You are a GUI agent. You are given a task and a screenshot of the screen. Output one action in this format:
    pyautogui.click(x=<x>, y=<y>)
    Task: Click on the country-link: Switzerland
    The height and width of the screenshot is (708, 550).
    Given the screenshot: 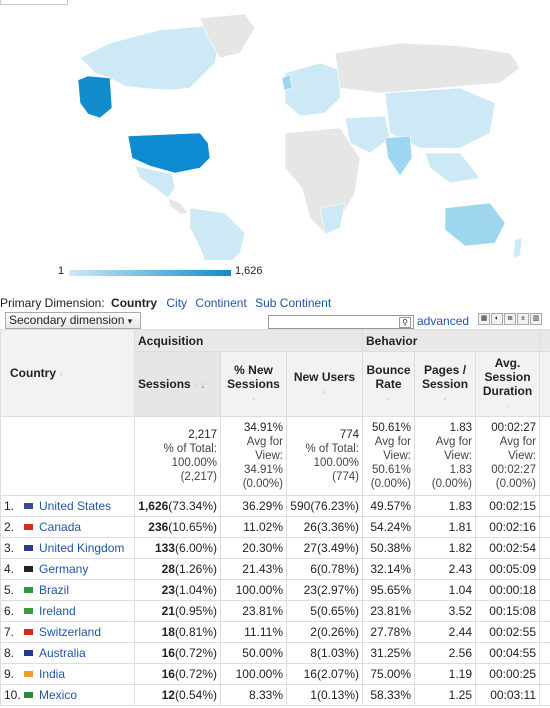 What is the action you would take?
    pyautogui.click(x=70, y=632)
    